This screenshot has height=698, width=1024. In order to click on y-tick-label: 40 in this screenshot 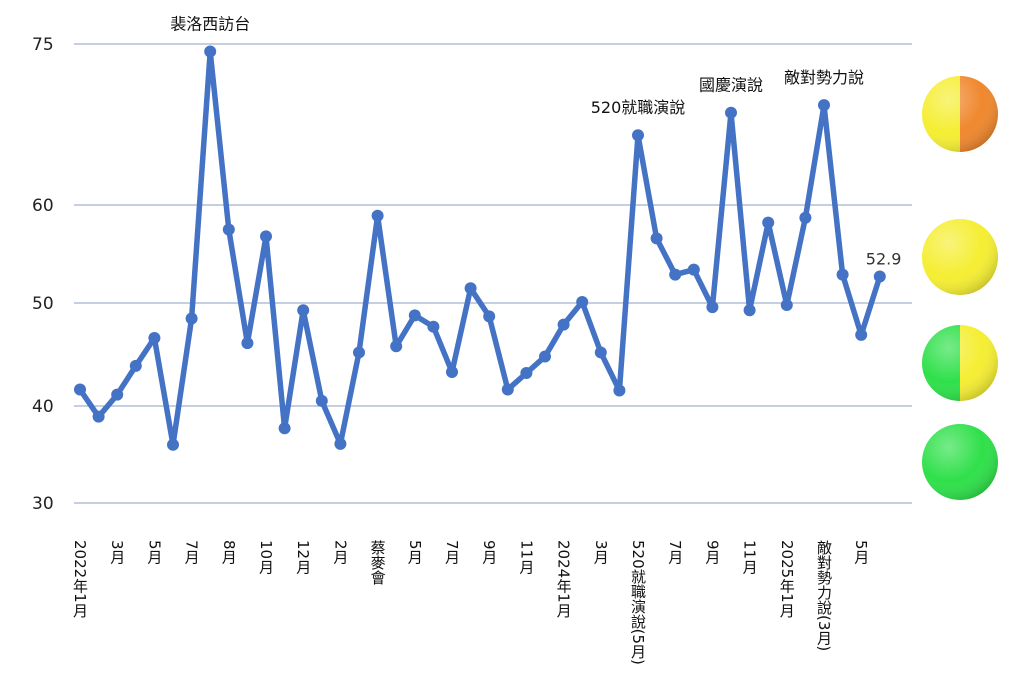, I will do `click(43, 407)`.